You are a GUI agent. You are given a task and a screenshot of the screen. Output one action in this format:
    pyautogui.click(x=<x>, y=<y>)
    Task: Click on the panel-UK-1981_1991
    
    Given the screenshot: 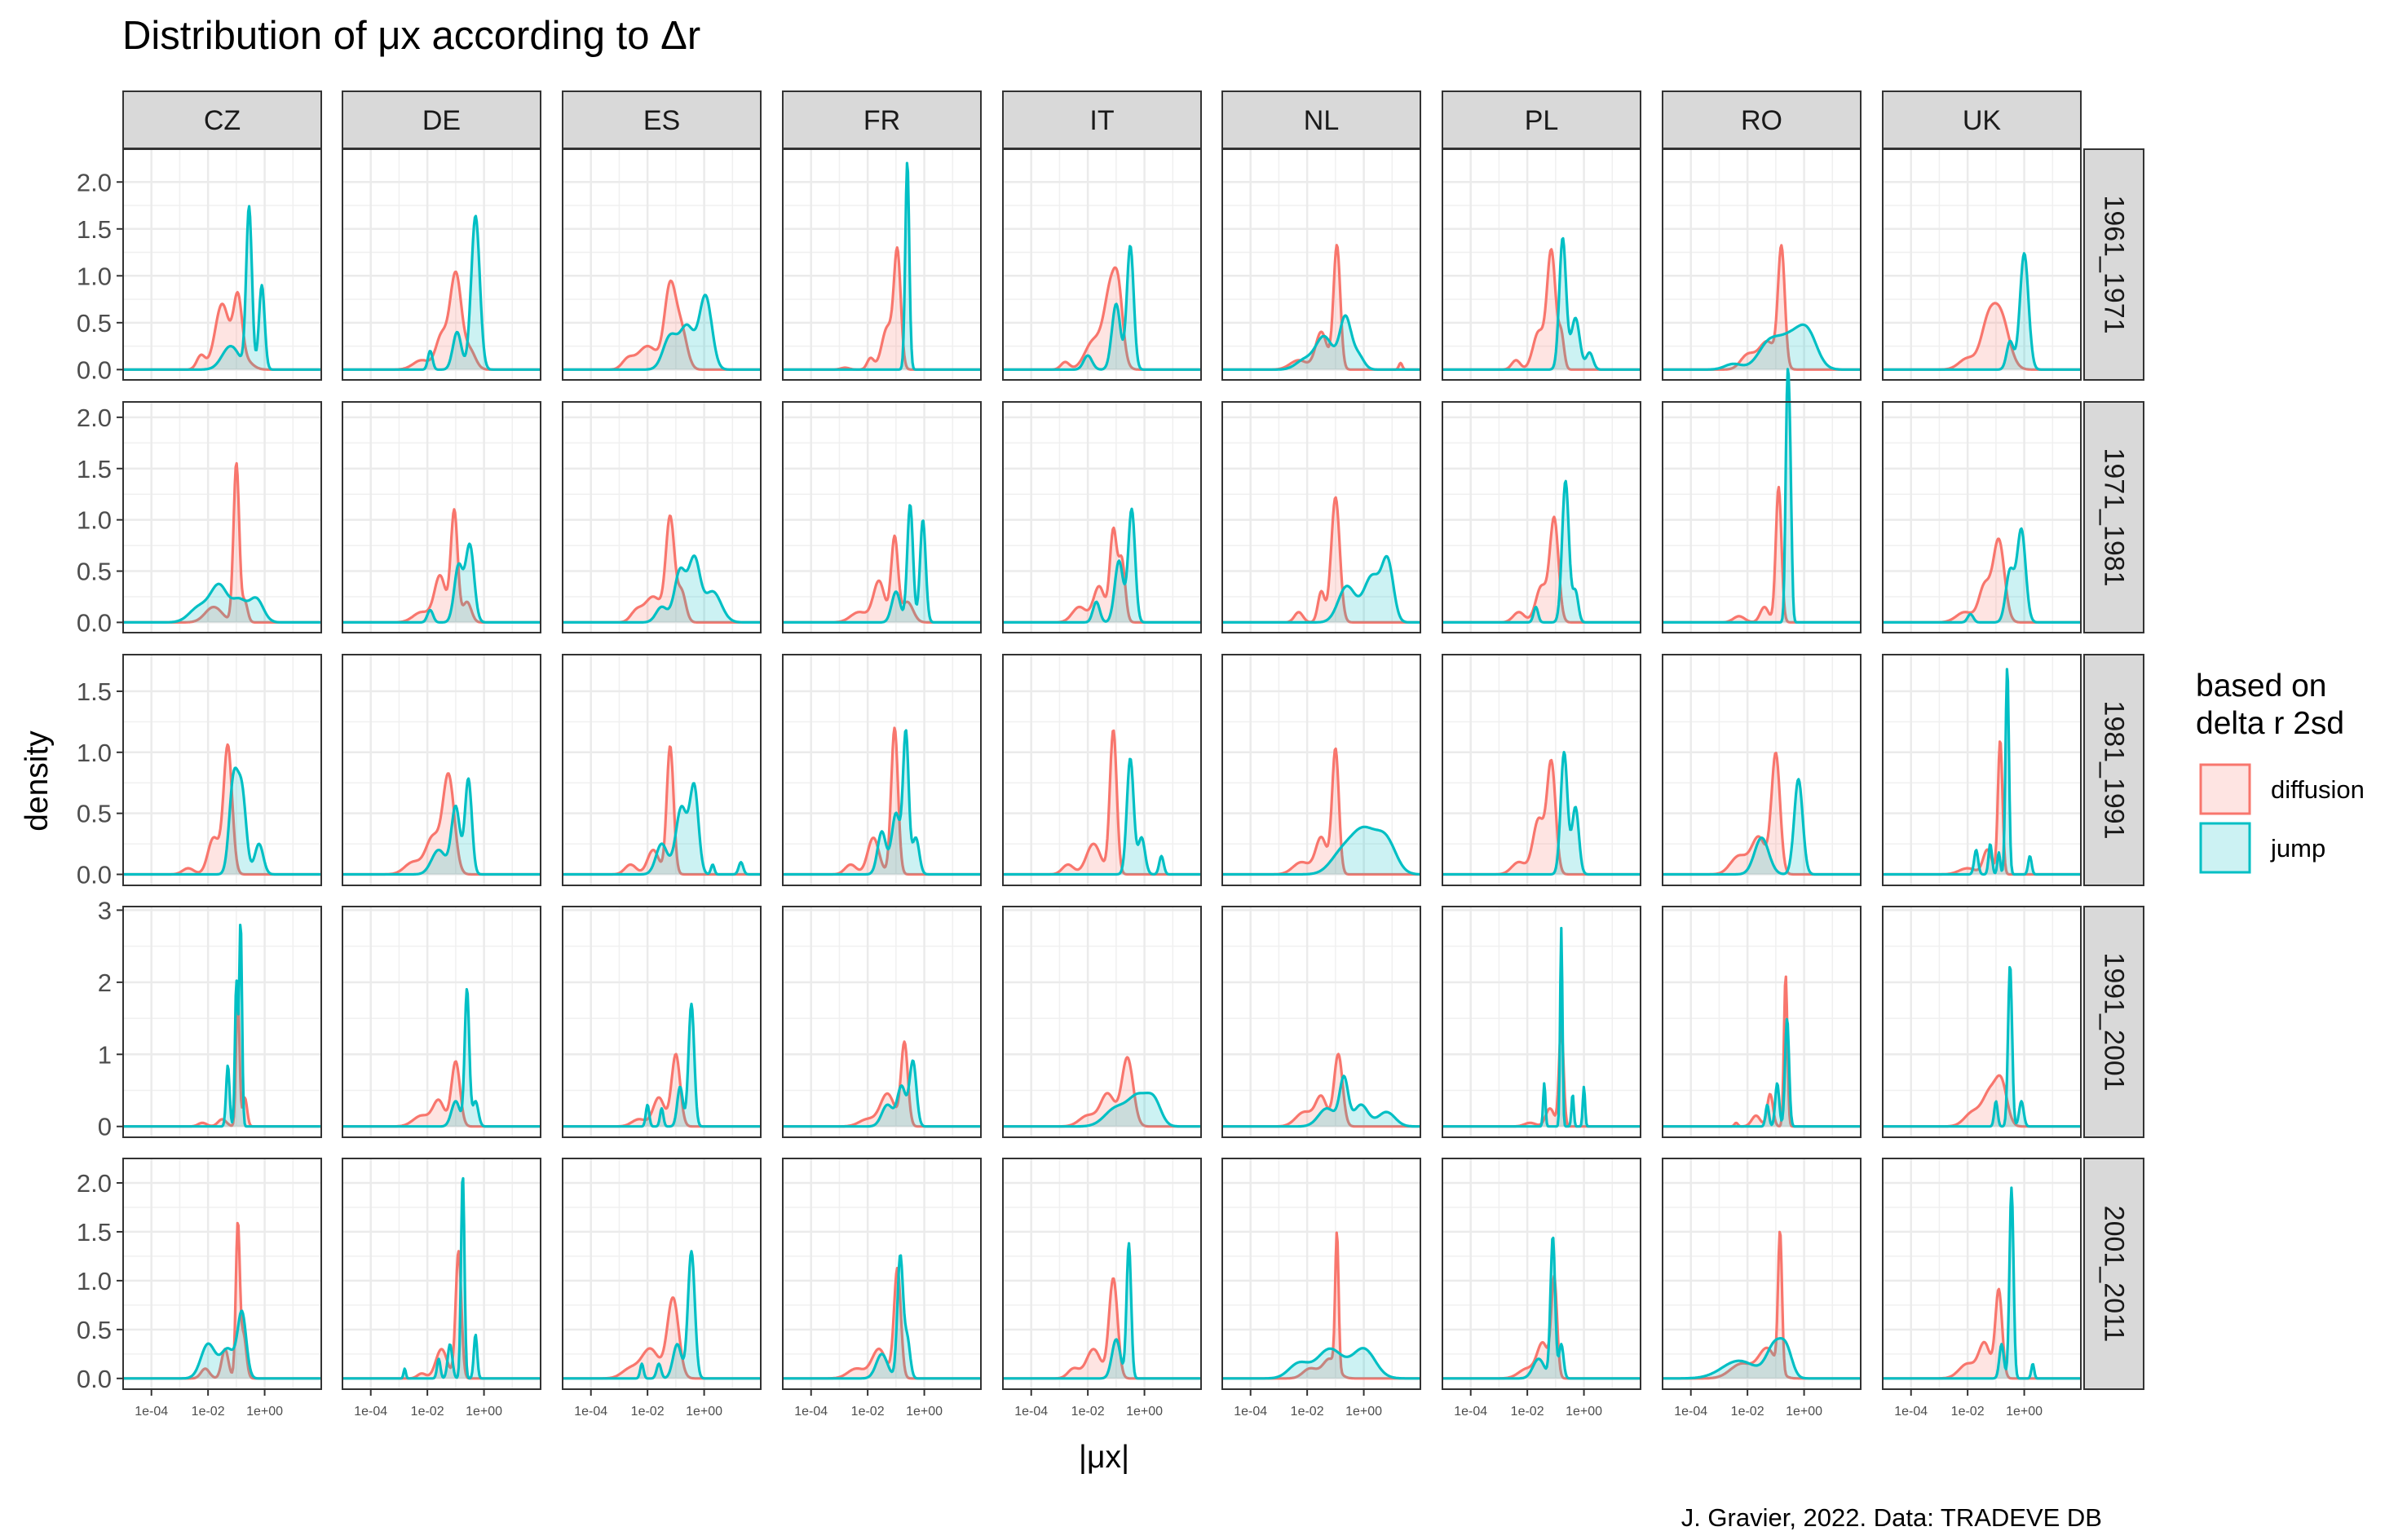 What is the action you would take?
    pyautogui.click(x=1982, y=770)
    